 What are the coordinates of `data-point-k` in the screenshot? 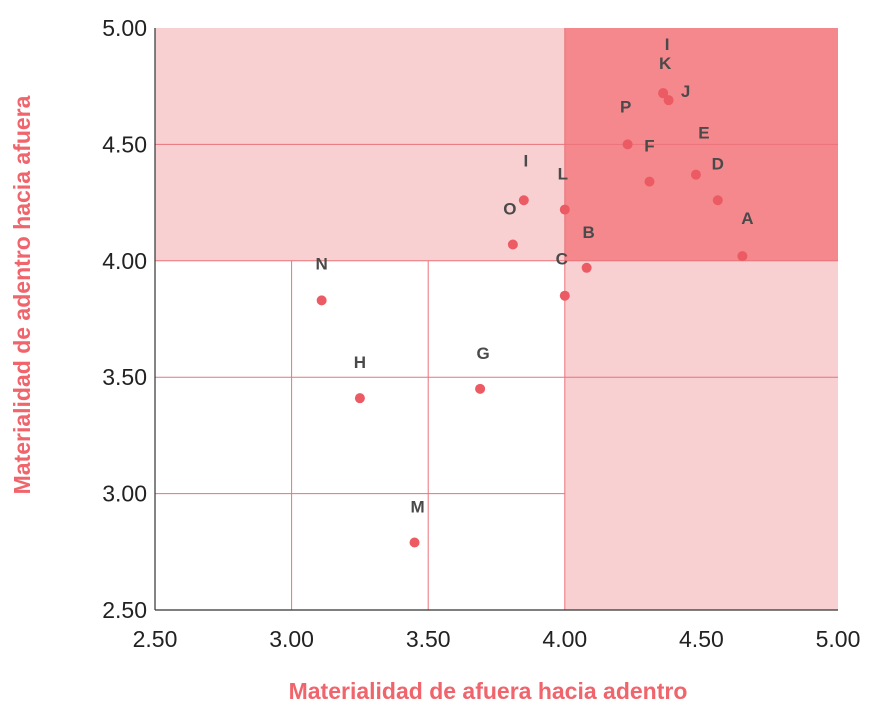 It's located at (663, 93).